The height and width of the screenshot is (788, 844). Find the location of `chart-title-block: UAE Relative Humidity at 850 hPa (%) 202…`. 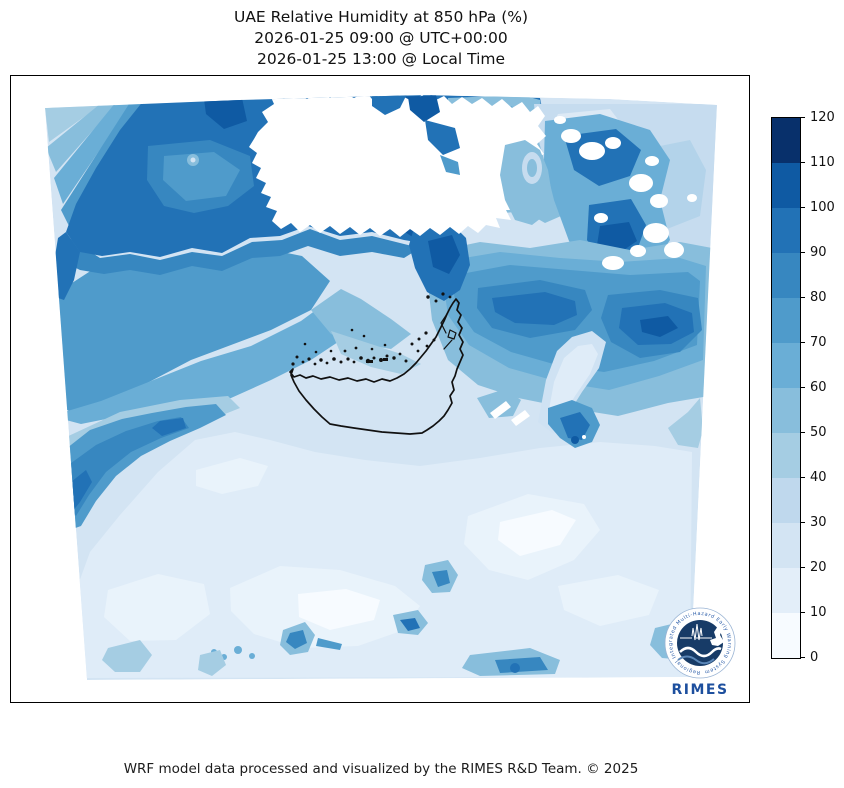

chart-title-block: UAE Relative Humidity at 850 hPa (%) 202… is located at coordinates (381, 38).